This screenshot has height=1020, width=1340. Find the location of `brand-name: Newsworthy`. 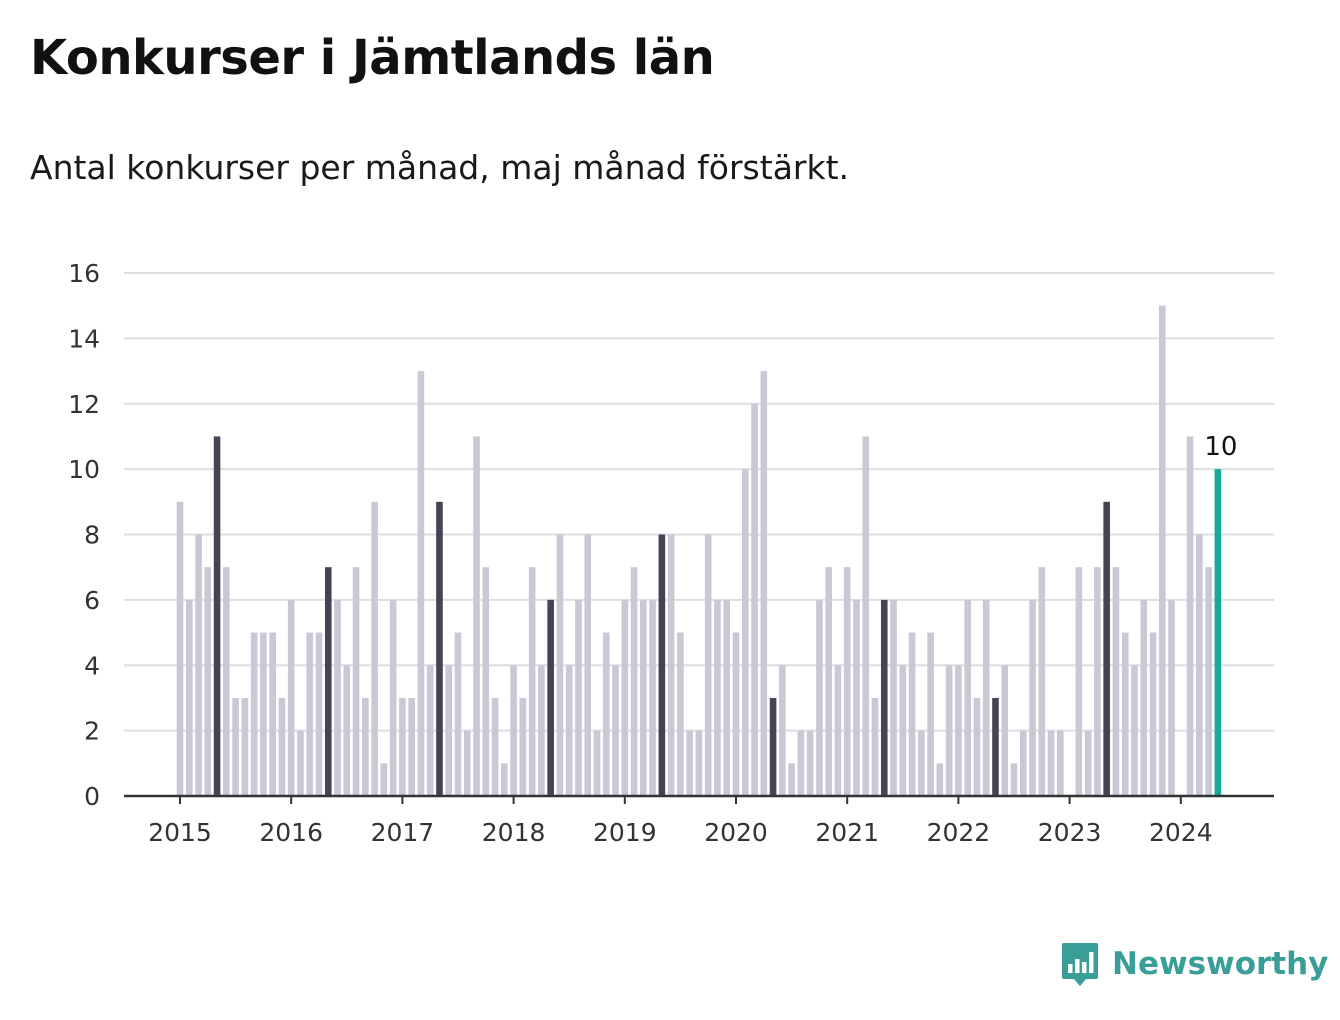

brand-name: Newsworthy is located at coordinates (1220, 964).